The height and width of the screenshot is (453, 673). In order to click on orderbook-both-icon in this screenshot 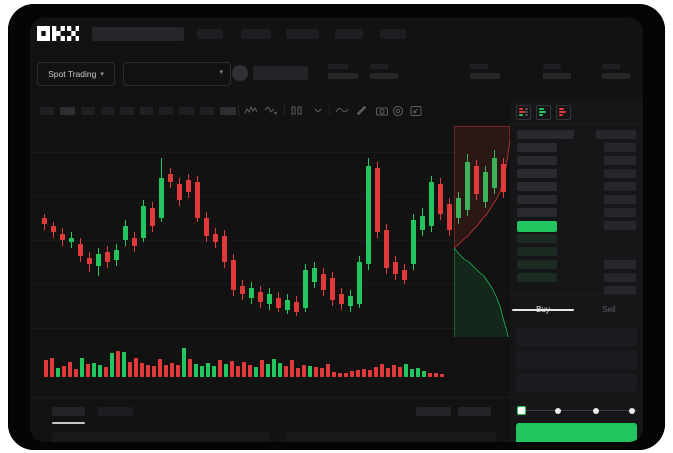, I will do `click(523, 112)`.